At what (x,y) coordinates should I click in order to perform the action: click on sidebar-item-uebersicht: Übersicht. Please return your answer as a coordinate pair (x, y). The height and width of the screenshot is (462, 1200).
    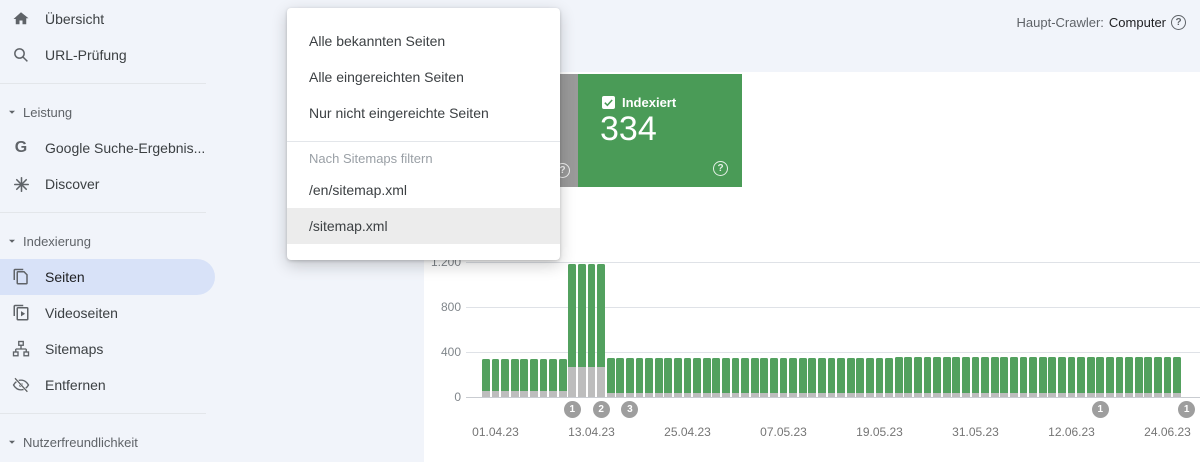
    Looking at the image, I should click on (210, 19).